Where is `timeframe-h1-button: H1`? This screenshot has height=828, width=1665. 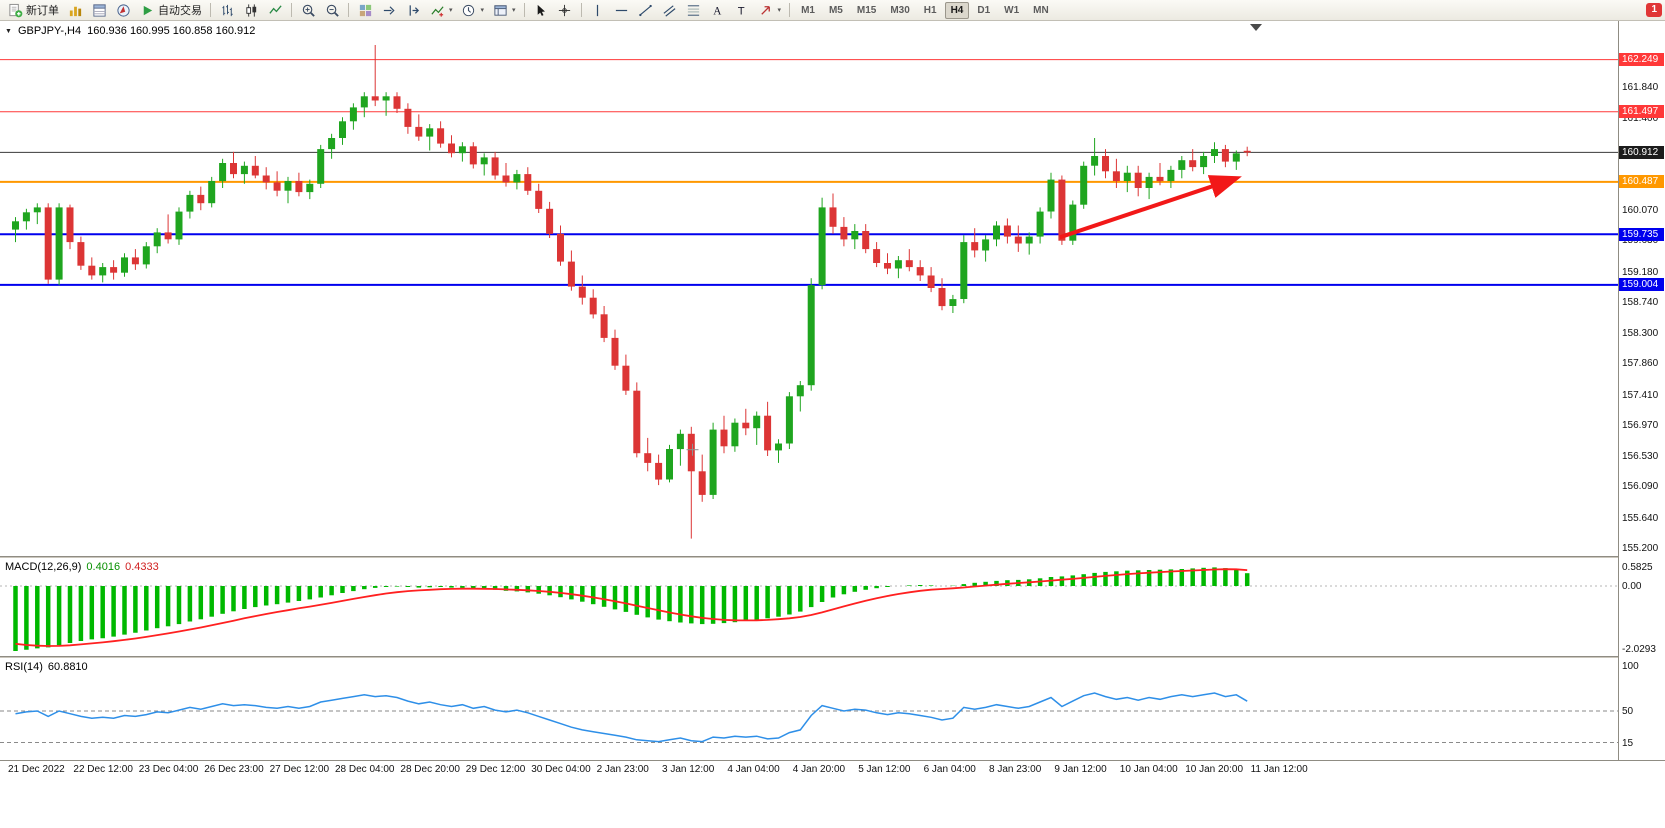 timeframe-h1-button: H1 is located at coordinates (930, 10).